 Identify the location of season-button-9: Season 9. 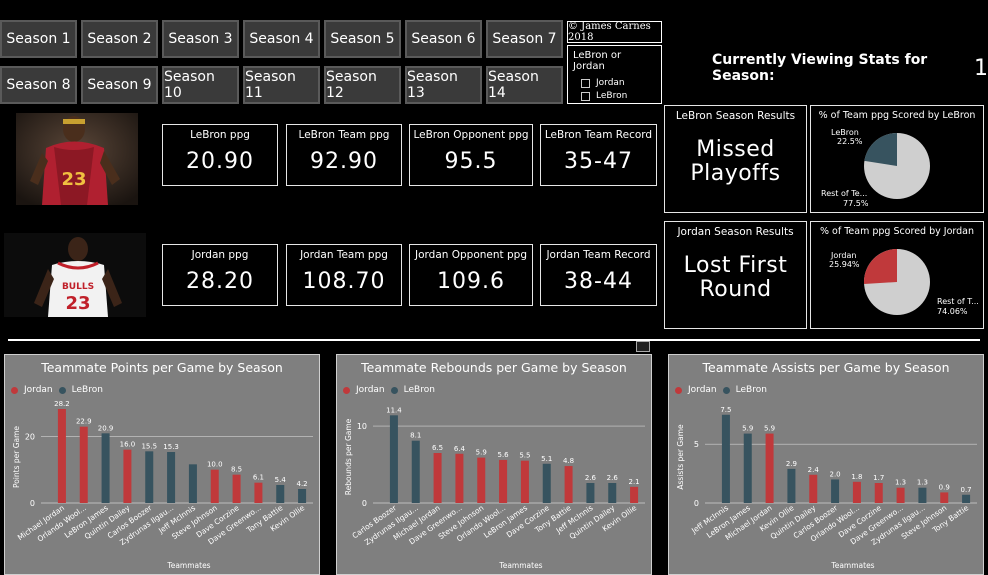
(119, 85).